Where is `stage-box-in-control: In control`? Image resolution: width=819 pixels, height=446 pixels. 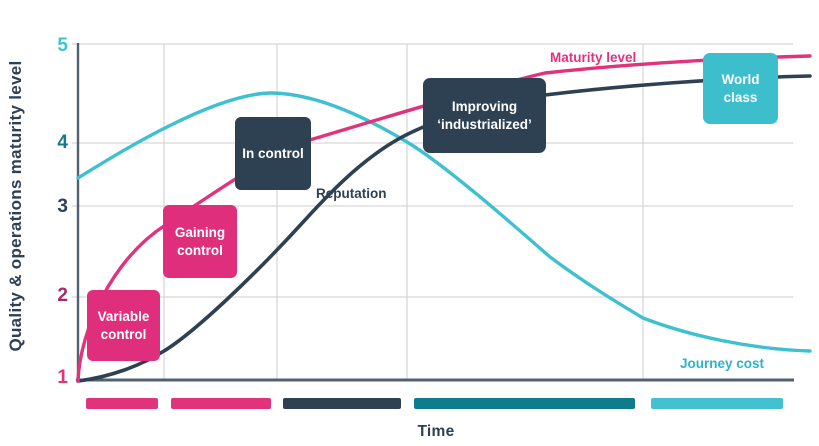
stage-box-in-control: In control is located at coordinates (273, 153).